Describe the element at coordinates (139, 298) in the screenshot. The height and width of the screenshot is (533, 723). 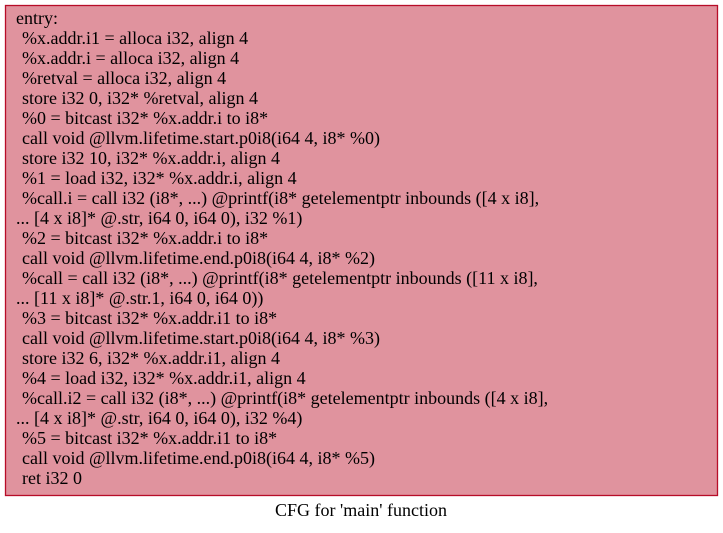
I see `code-line: ... [11 x i8]* @.str.1, i64 0, i64 0))` at that location.